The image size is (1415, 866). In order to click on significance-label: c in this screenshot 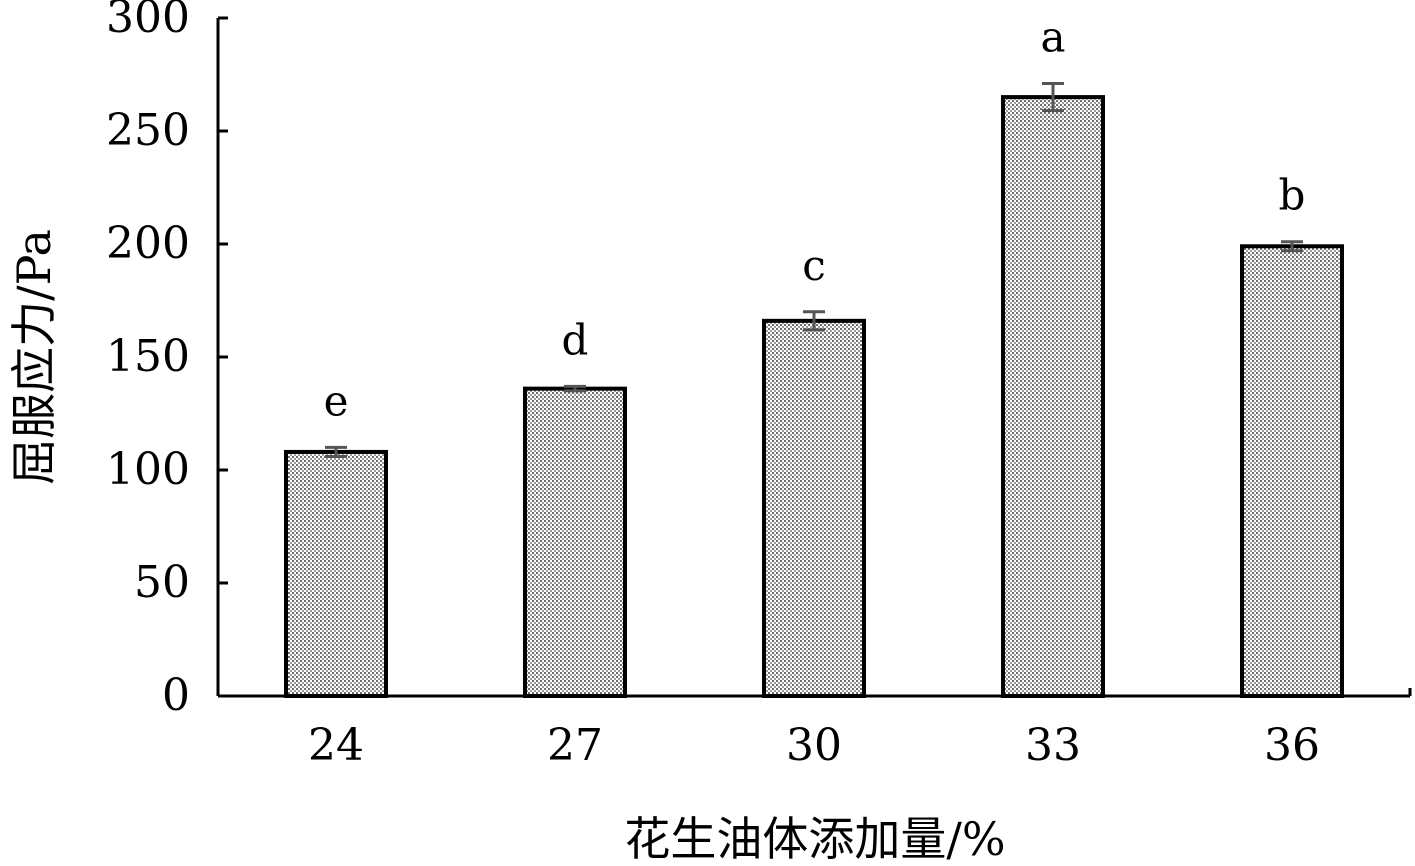, I will do `click(814, 265)`.